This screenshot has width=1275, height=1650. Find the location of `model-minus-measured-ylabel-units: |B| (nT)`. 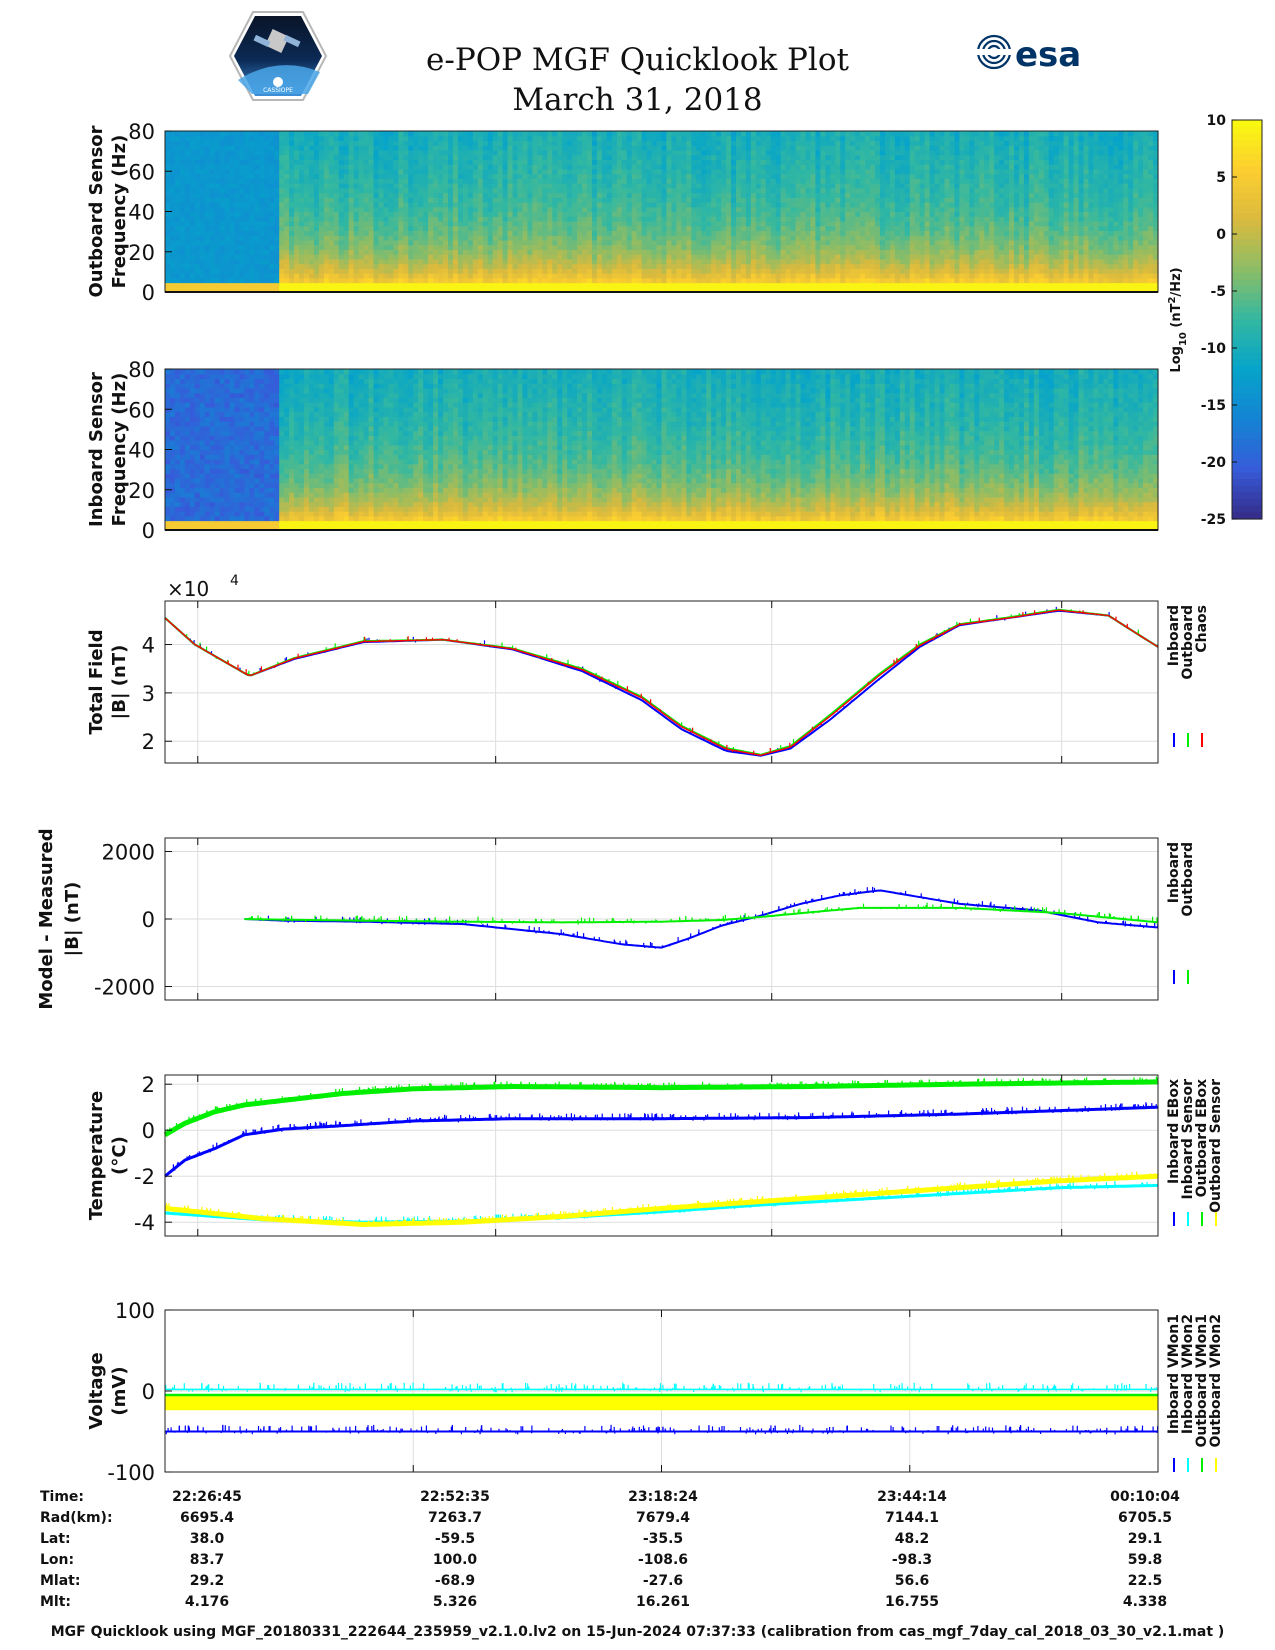

model-minus-measured-ylabel-units: |B| (nT) is located at coordinates (72, 919).